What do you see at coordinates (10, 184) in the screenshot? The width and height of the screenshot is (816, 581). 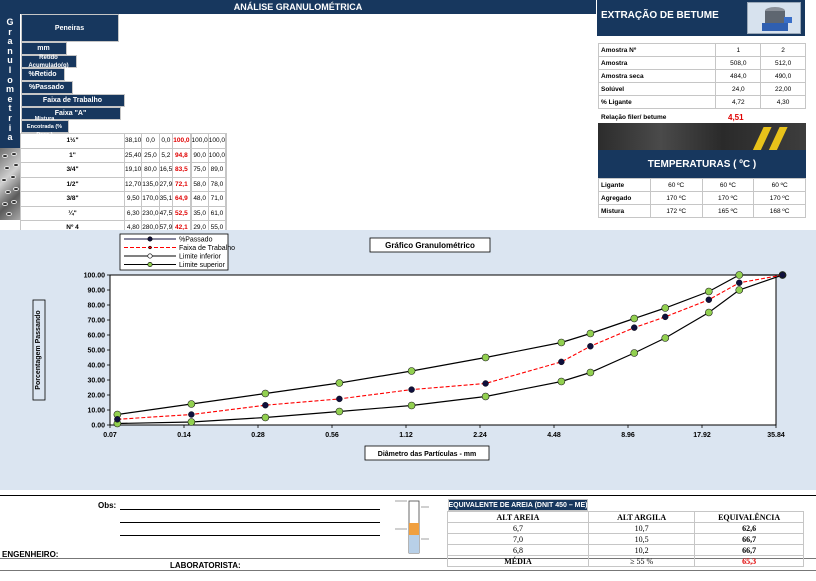 I see `sieve-photo-icon` at bounding box center [10, 184].